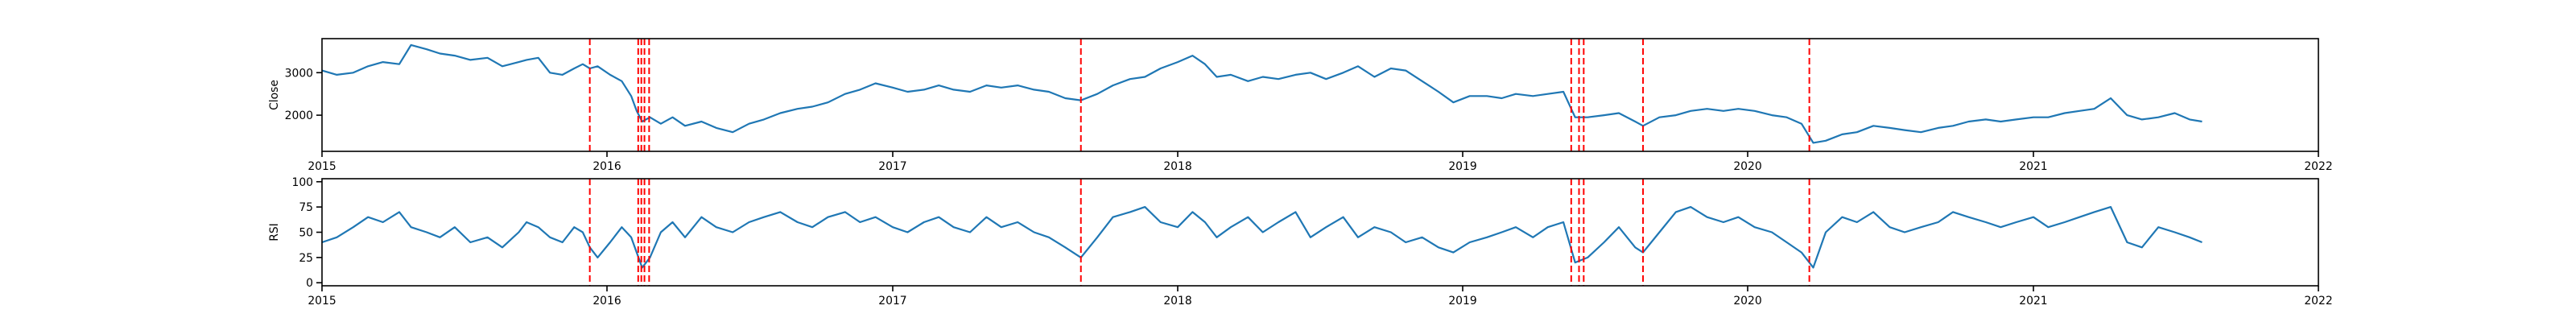 Image resolution: width=2576 pixels, height=322 pixels. What do you see at coordinates (306, 258) in the screenshot?
I see `y-tick-label: 25` at bounding box center [306, 258].